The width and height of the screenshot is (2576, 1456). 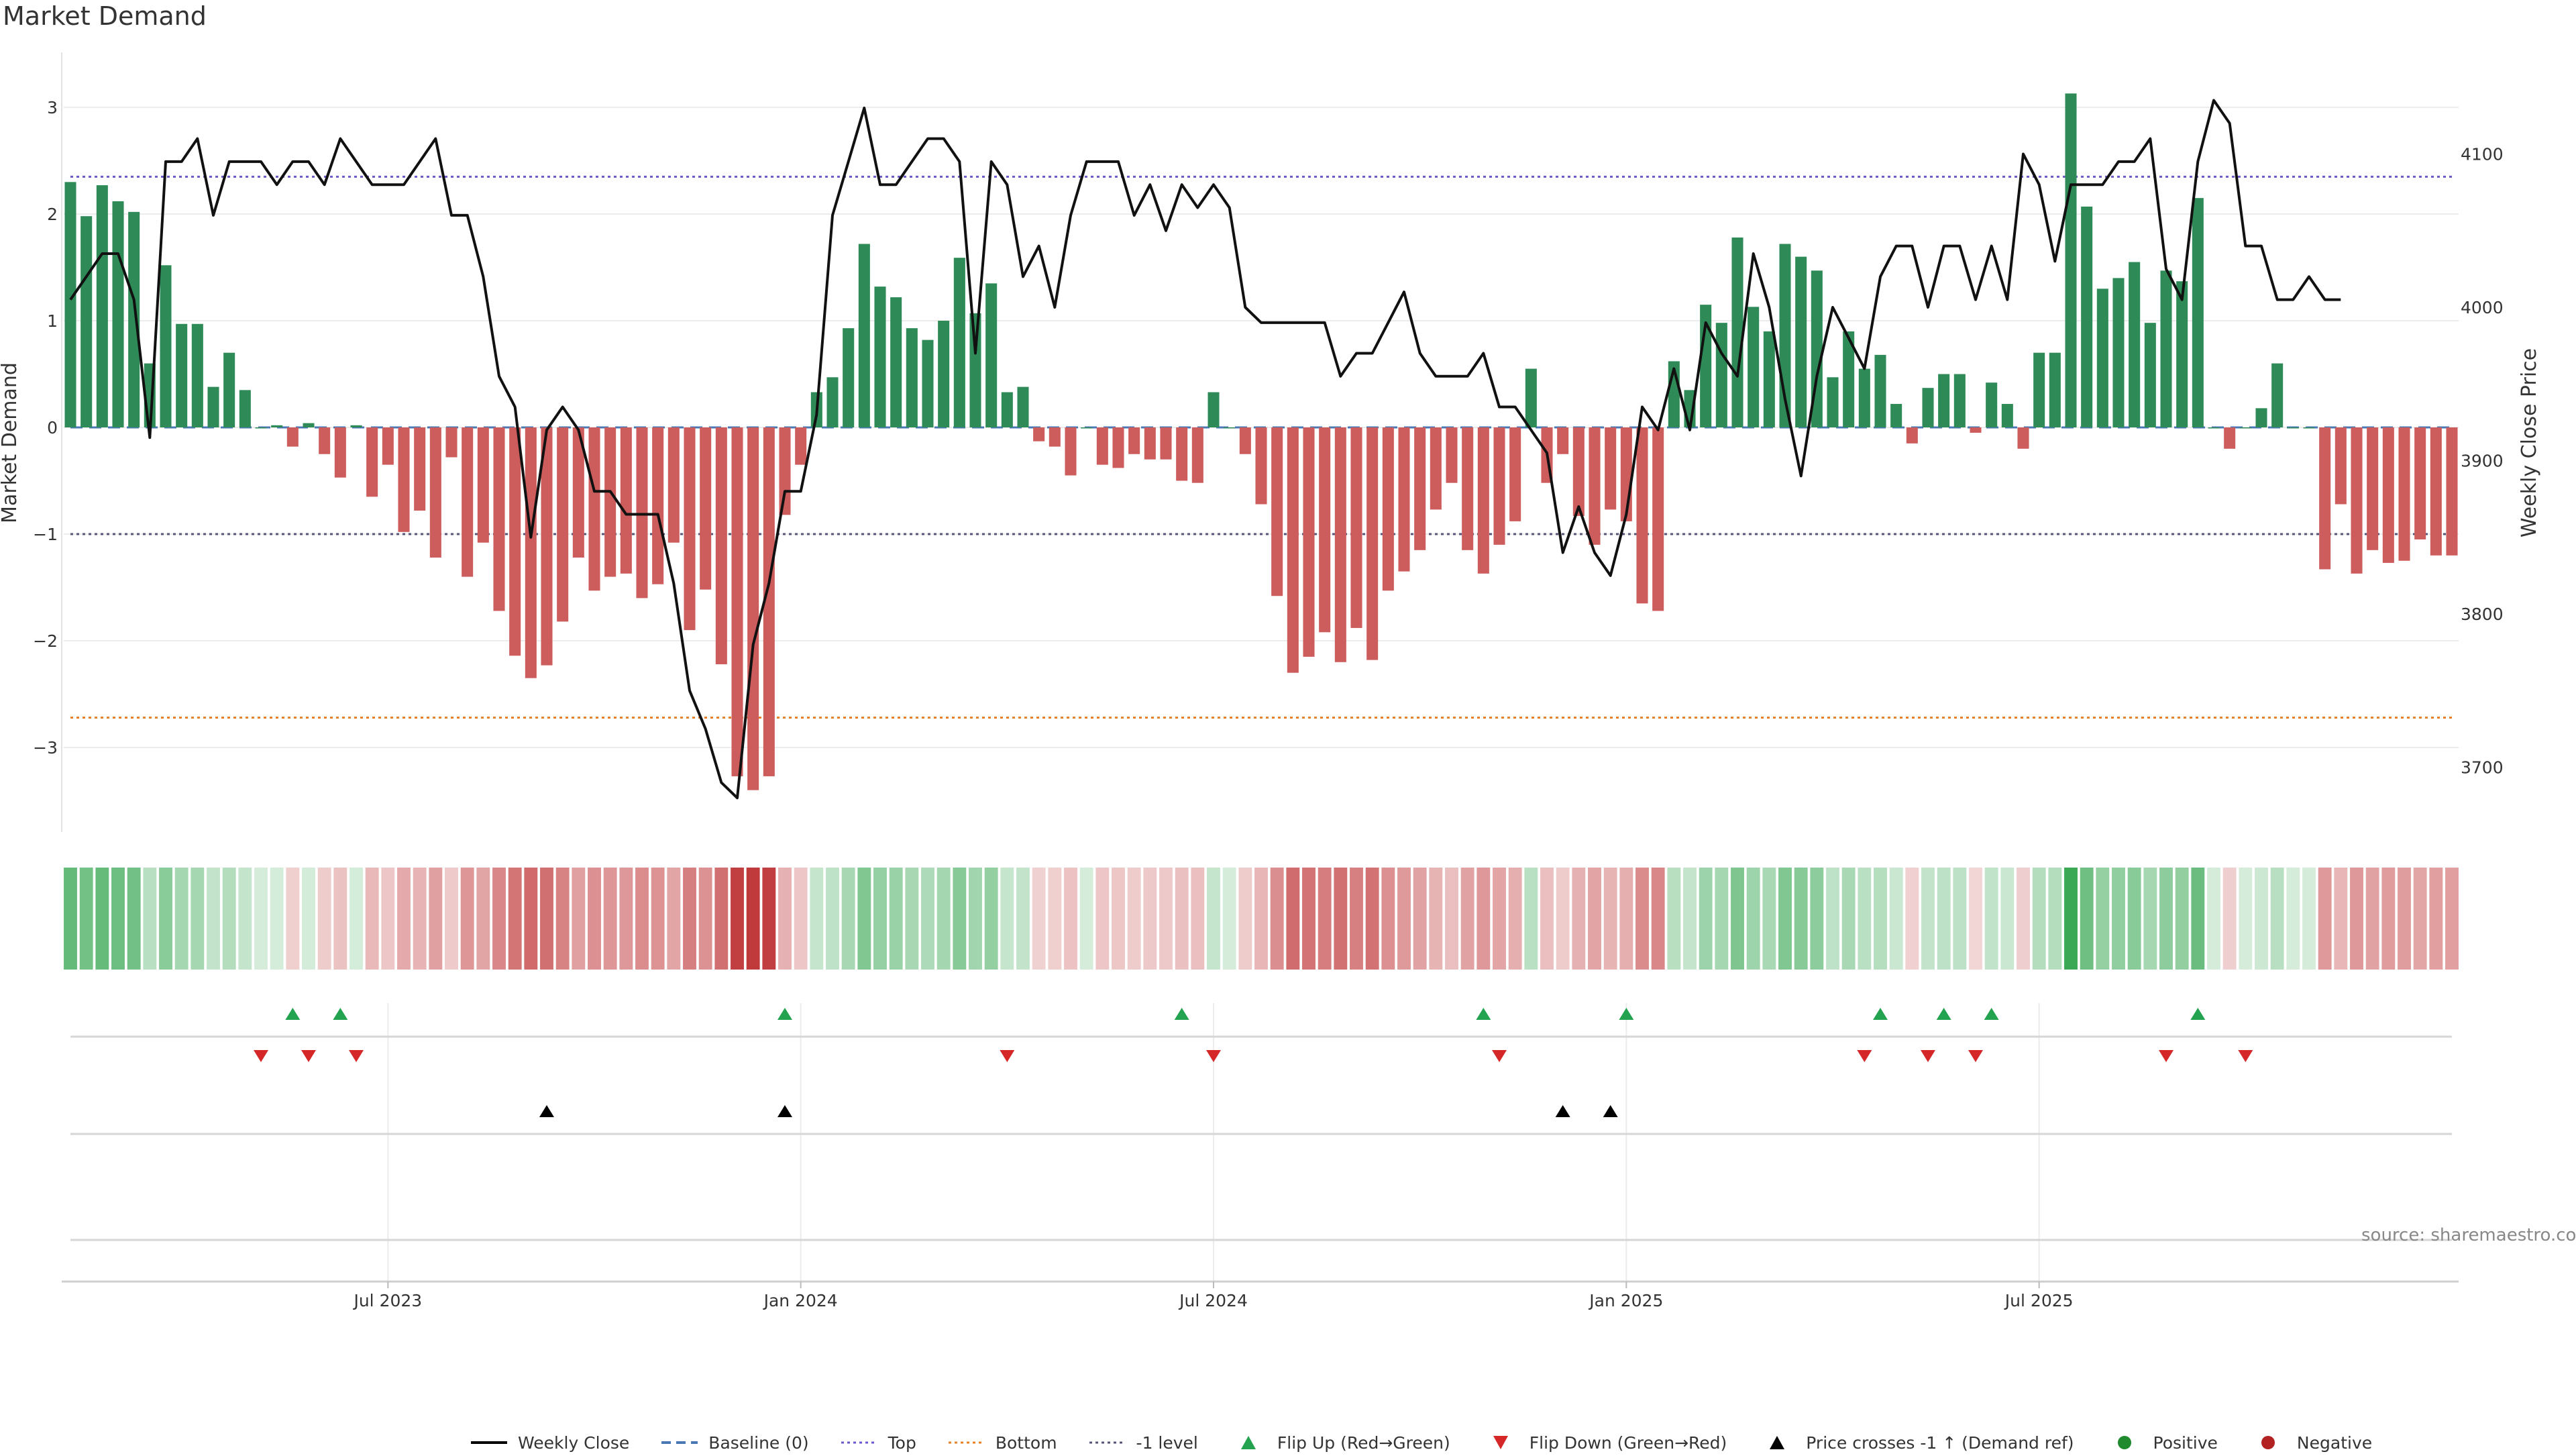 I want to click on flip-up-marker, so click(x=2198, y=1014).